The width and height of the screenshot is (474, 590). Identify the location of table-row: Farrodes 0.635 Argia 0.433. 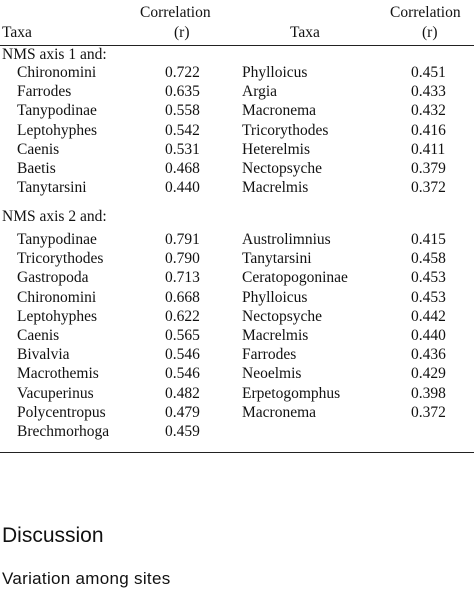
(237, 92).